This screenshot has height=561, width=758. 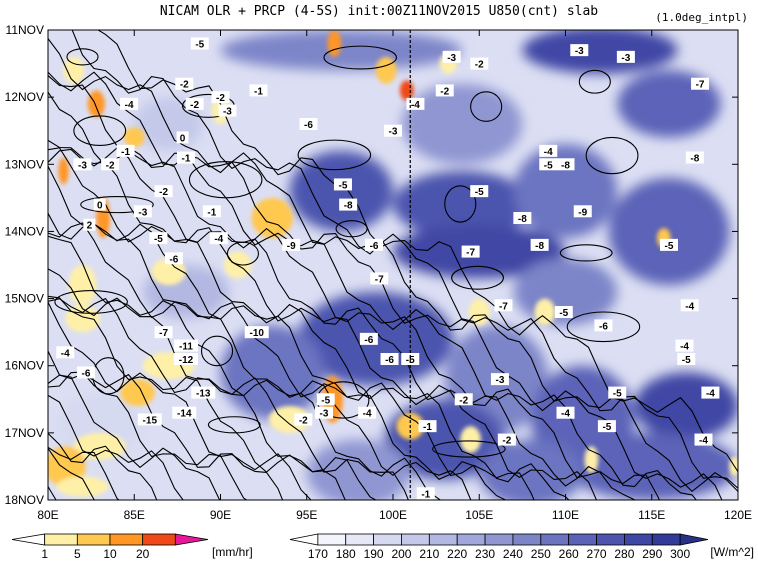 What do you see at coordinates (24, 164) in the screenshot?
I see `y-tick-label: 13NOV` at bounding box center [24, 164].